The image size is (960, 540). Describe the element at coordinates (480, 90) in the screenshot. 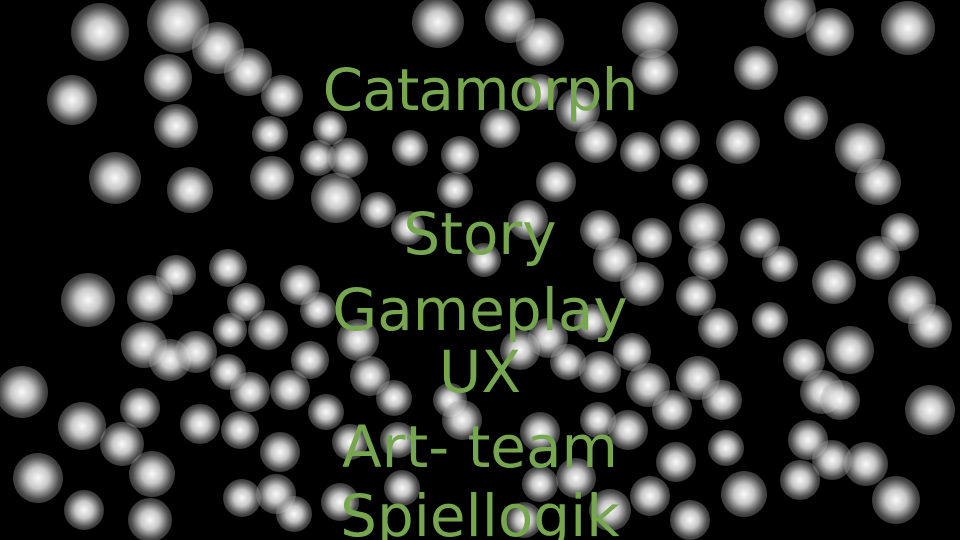

I see `game-title: Catamorph` at that location.